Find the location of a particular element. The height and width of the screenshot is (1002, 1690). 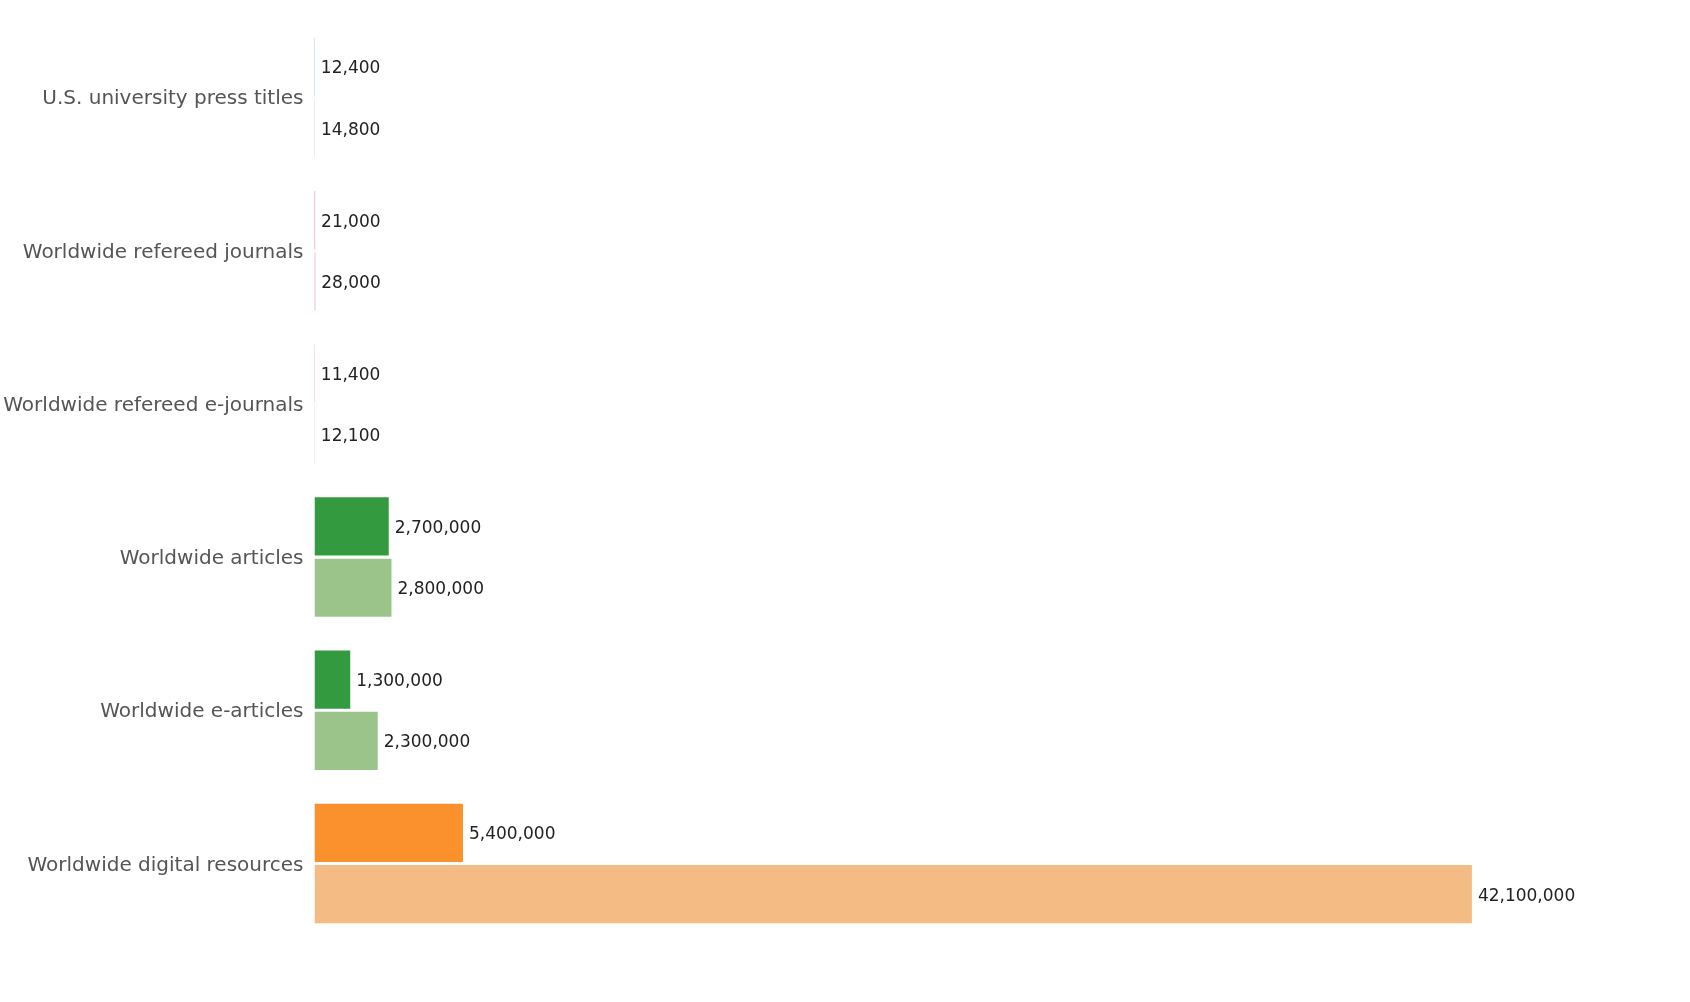

data-label: 12,400 is located at coordinates (350, 67).